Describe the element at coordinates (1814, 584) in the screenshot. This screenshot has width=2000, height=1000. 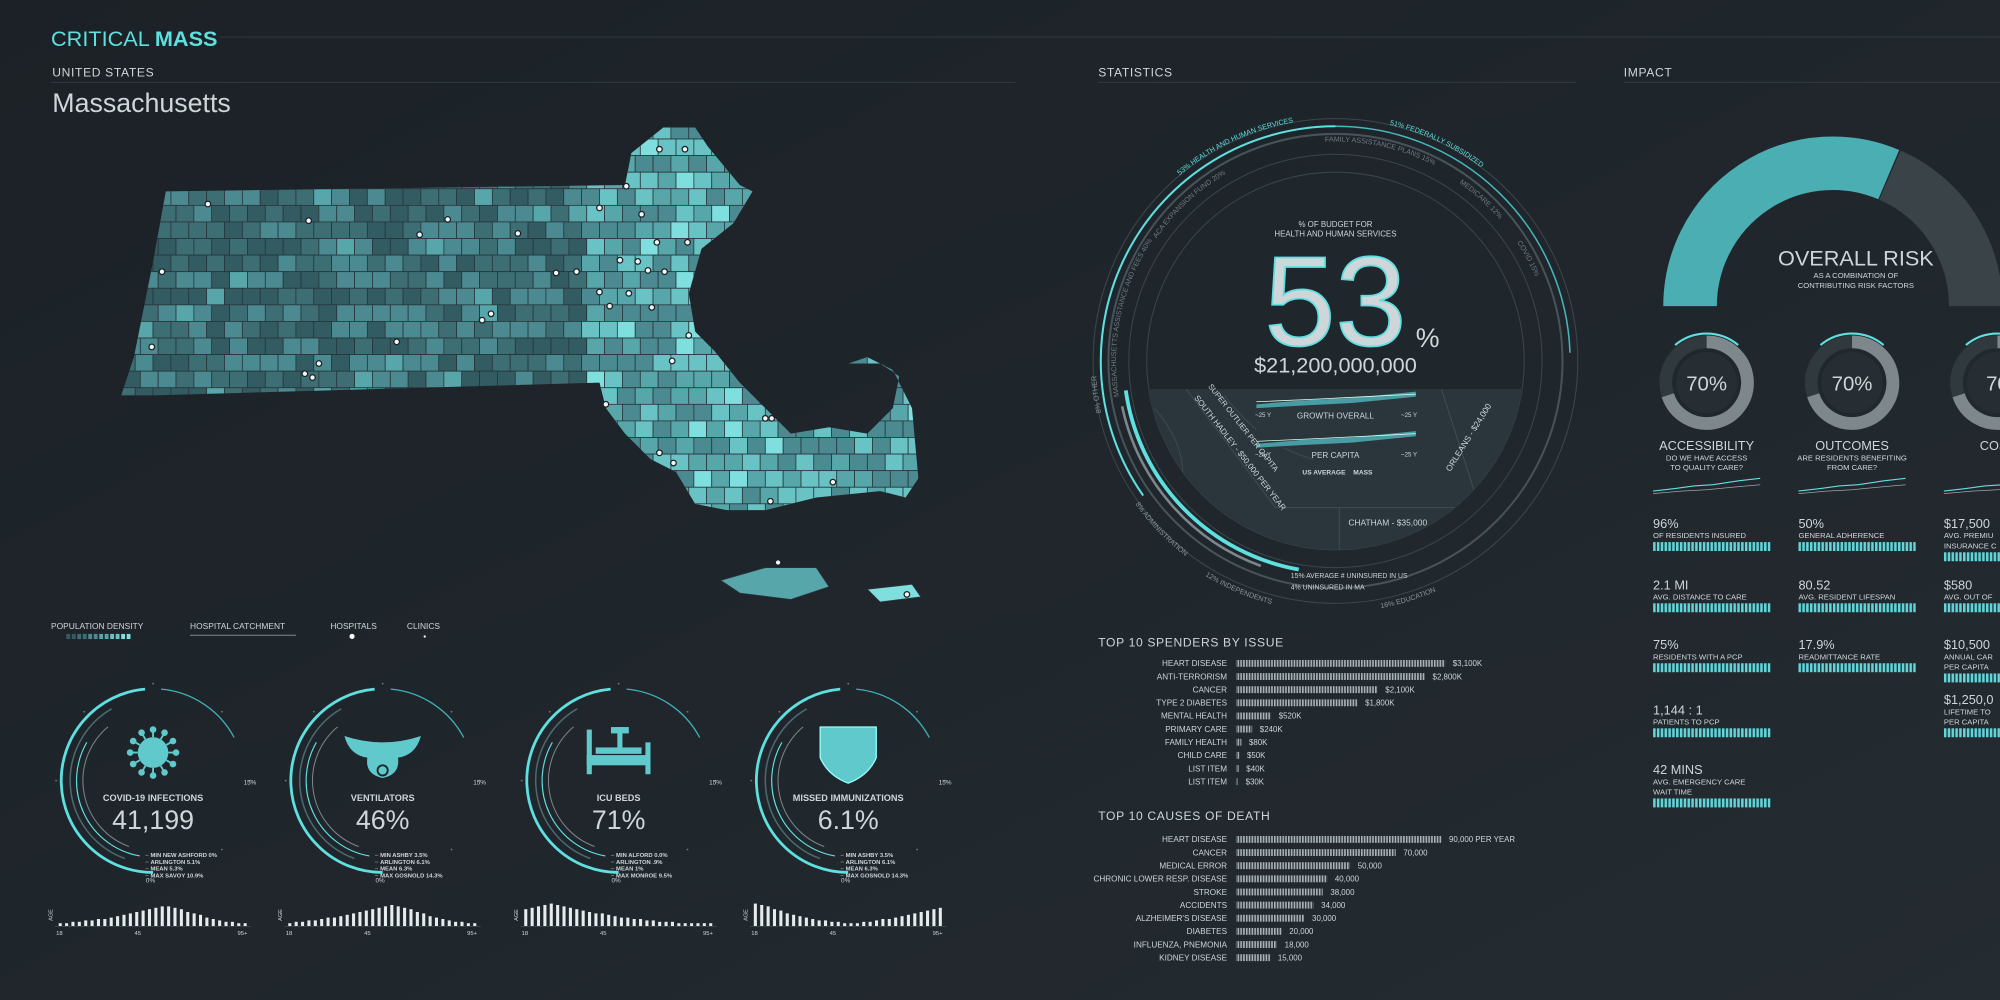
I see `metric-value: 80.52` at that location.